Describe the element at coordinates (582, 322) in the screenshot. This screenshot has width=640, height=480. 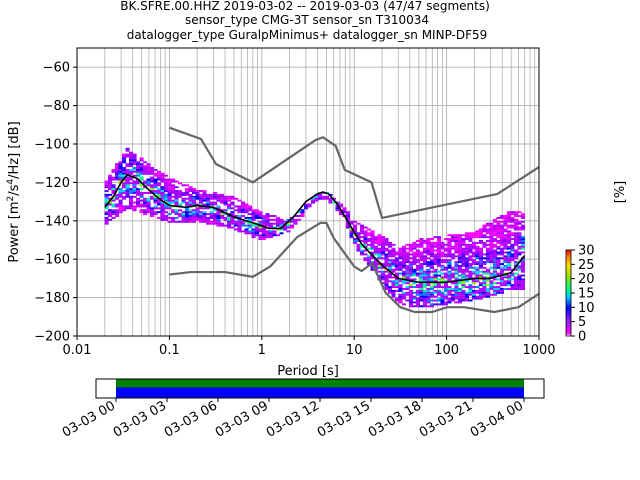
I see `colorbar-tick-label: 5` at that location.